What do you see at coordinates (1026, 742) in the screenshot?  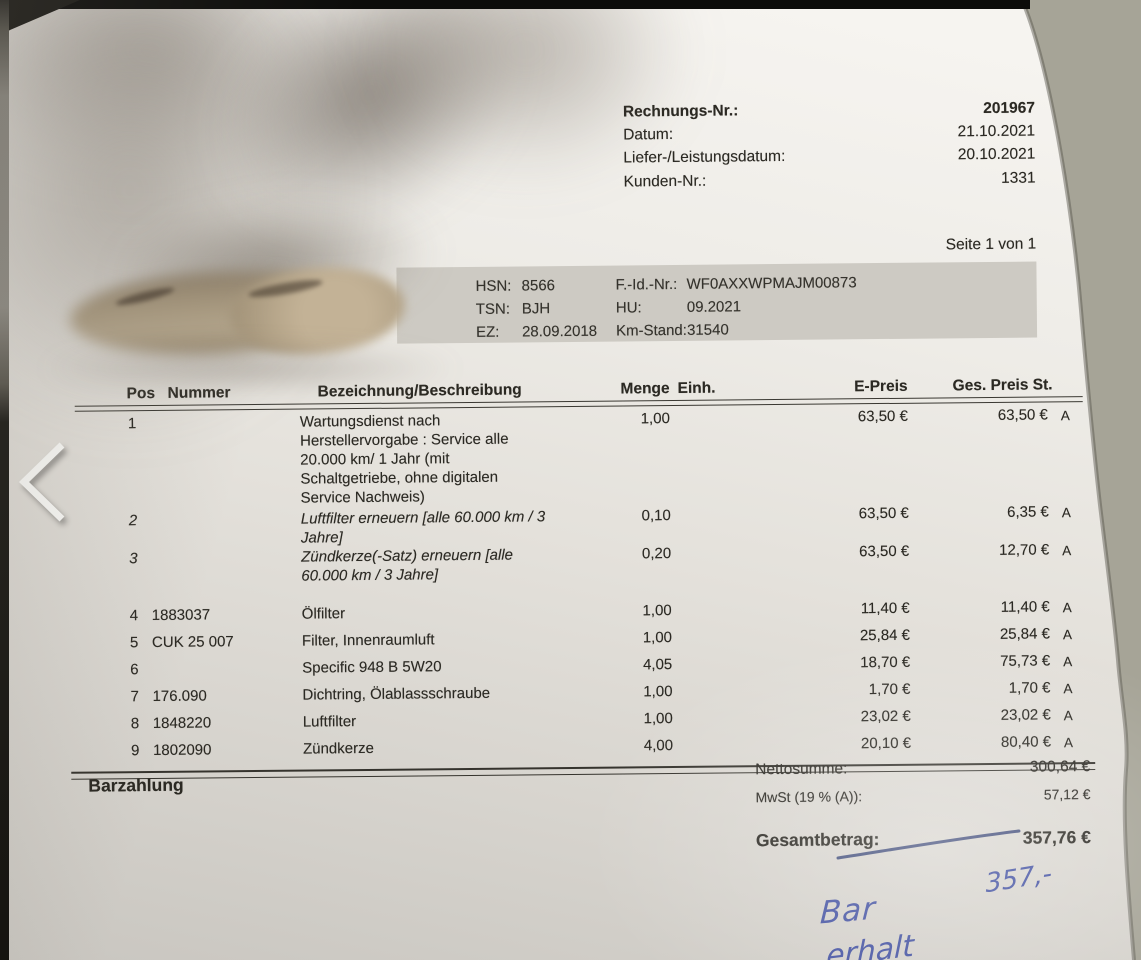 I see `cell-ges-preis: 80,40 €` at bounding box center [1026, 742].